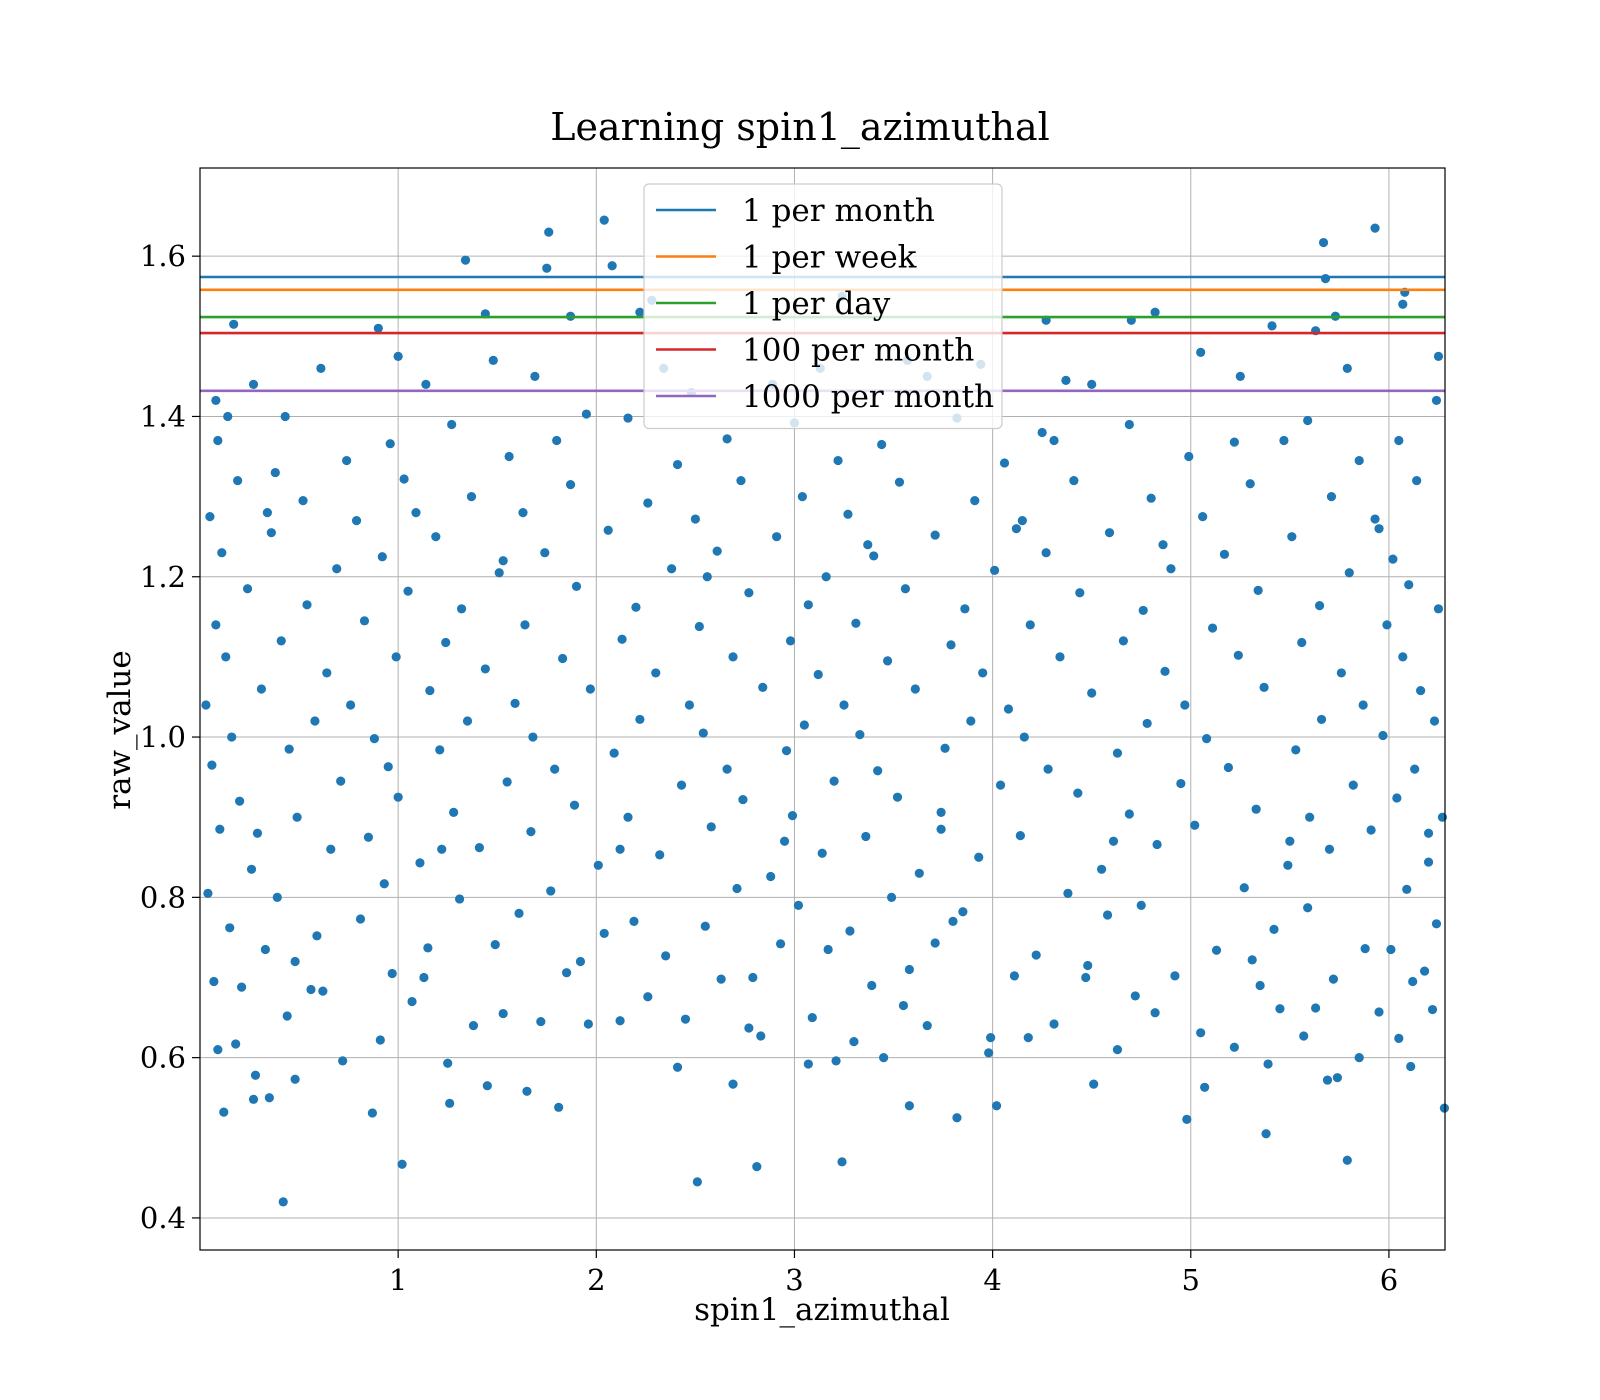 Image resolution: width=1600 pixels, height=1400 pixels. What do you see at coordinates (800, 127) in the screenshot?
I see `chart-title: Learning spin1_azimuthal` at bounding box center [800, 127].